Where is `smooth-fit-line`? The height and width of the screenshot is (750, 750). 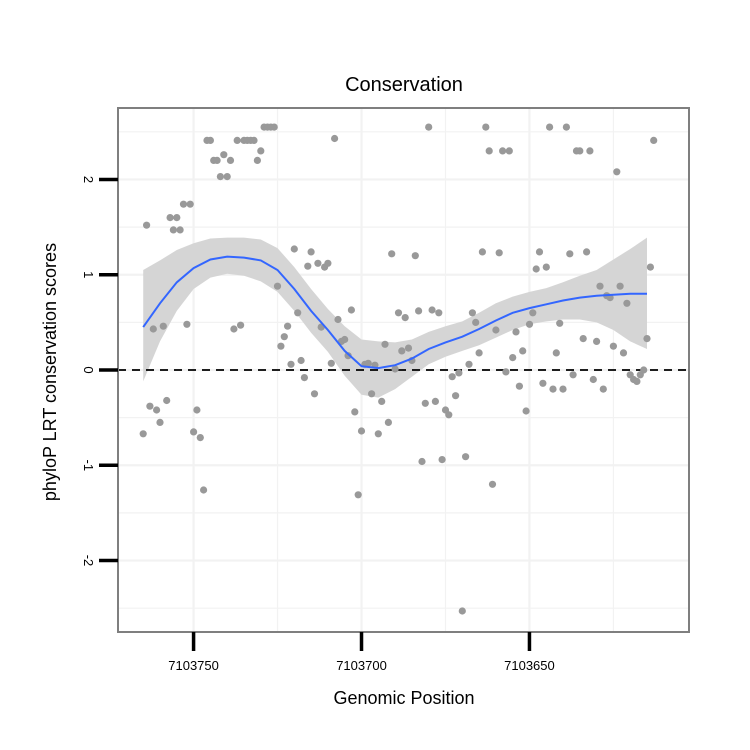 smooth-fit-line is located at coordinates (394, 312).